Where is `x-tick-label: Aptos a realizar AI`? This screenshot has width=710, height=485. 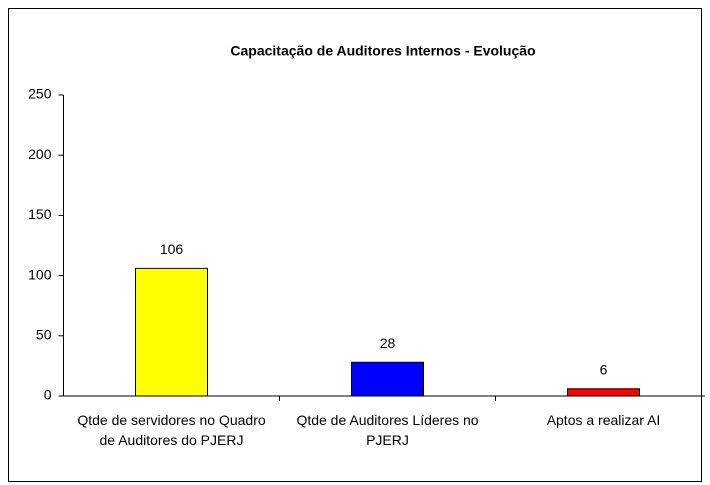 x-tick-label: Aptos a realizar AI is located at coordinates (603, 420).